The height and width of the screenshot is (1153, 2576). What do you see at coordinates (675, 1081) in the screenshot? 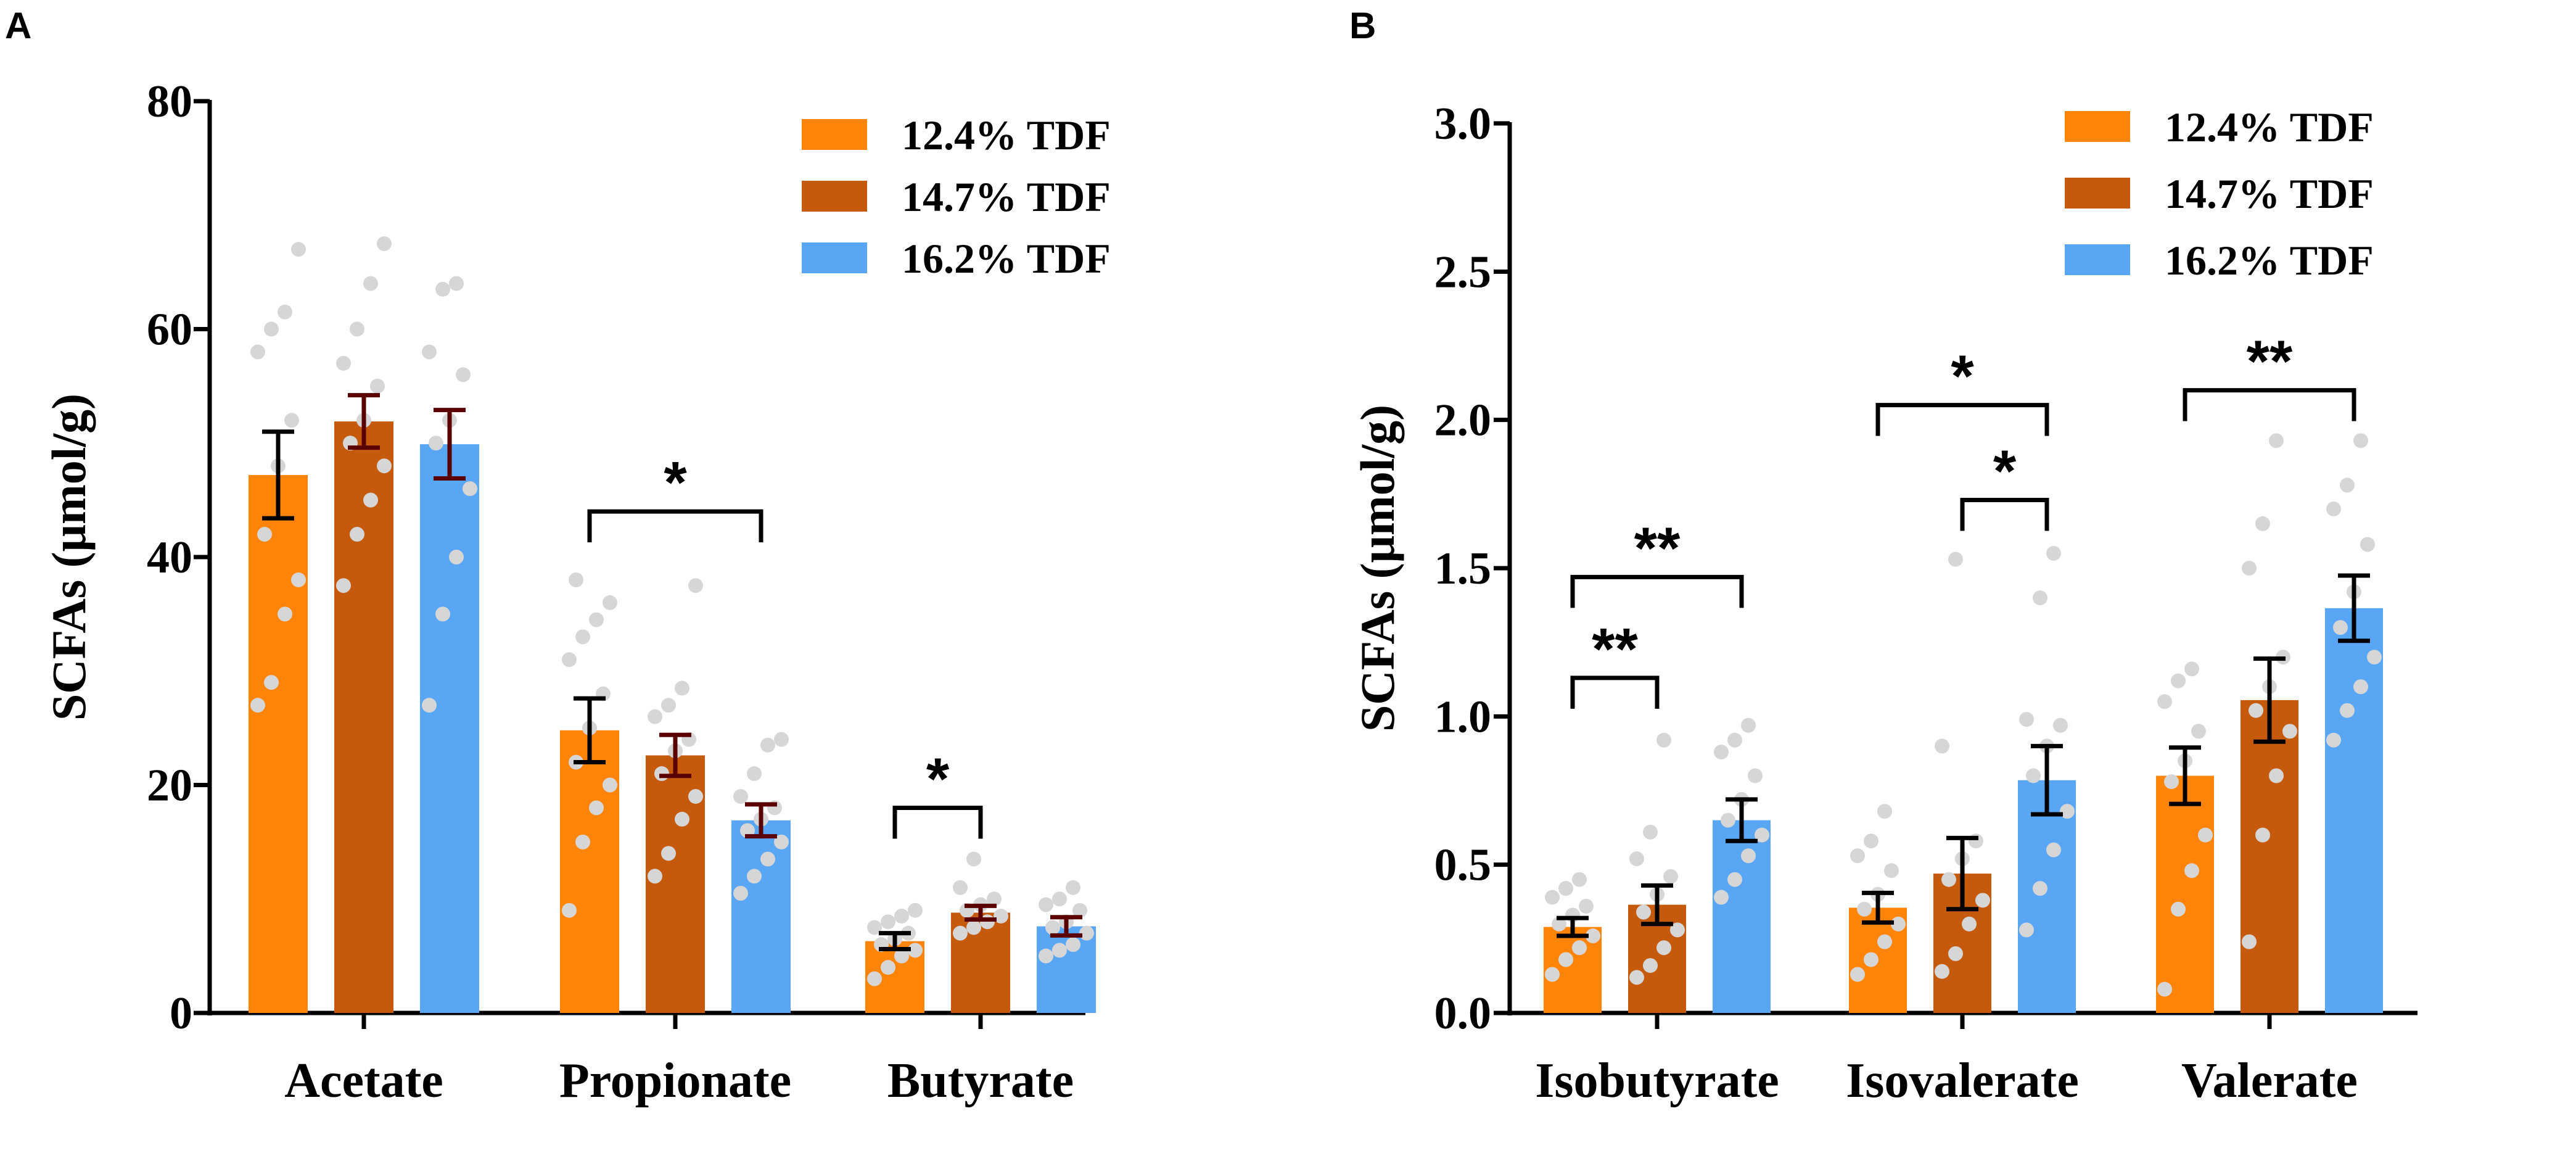
I see `panel-a-category-label: Propionate` at bounding box center [675, 1081].